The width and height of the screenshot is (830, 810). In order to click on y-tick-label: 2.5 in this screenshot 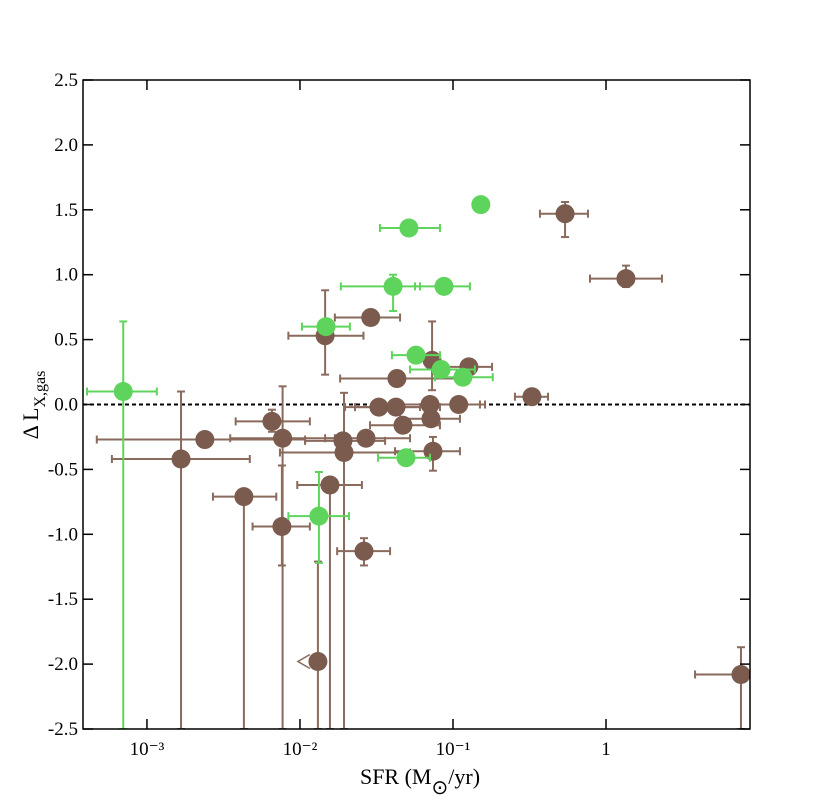, I will do `click(66, 80)`.